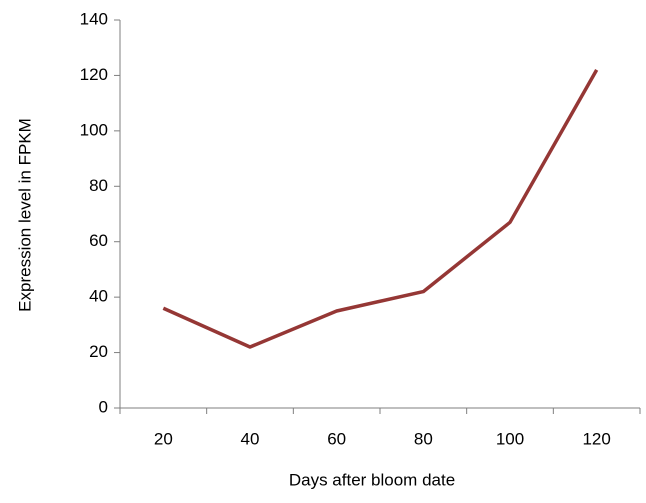 The width and height of the screenshot is (646, 503). I want to click on y-axis-label: Expression level in FPKM, so click(24, 215).